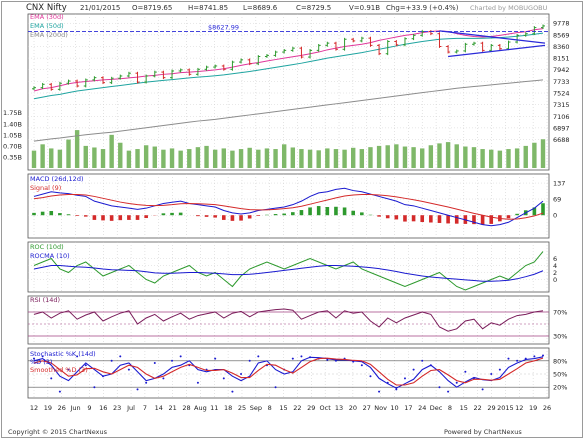 The image size is (584, 443). Describe the element at coordinates (47, 247) in the screenshot. I see `roc-legend: ROC (10d)` at that location.